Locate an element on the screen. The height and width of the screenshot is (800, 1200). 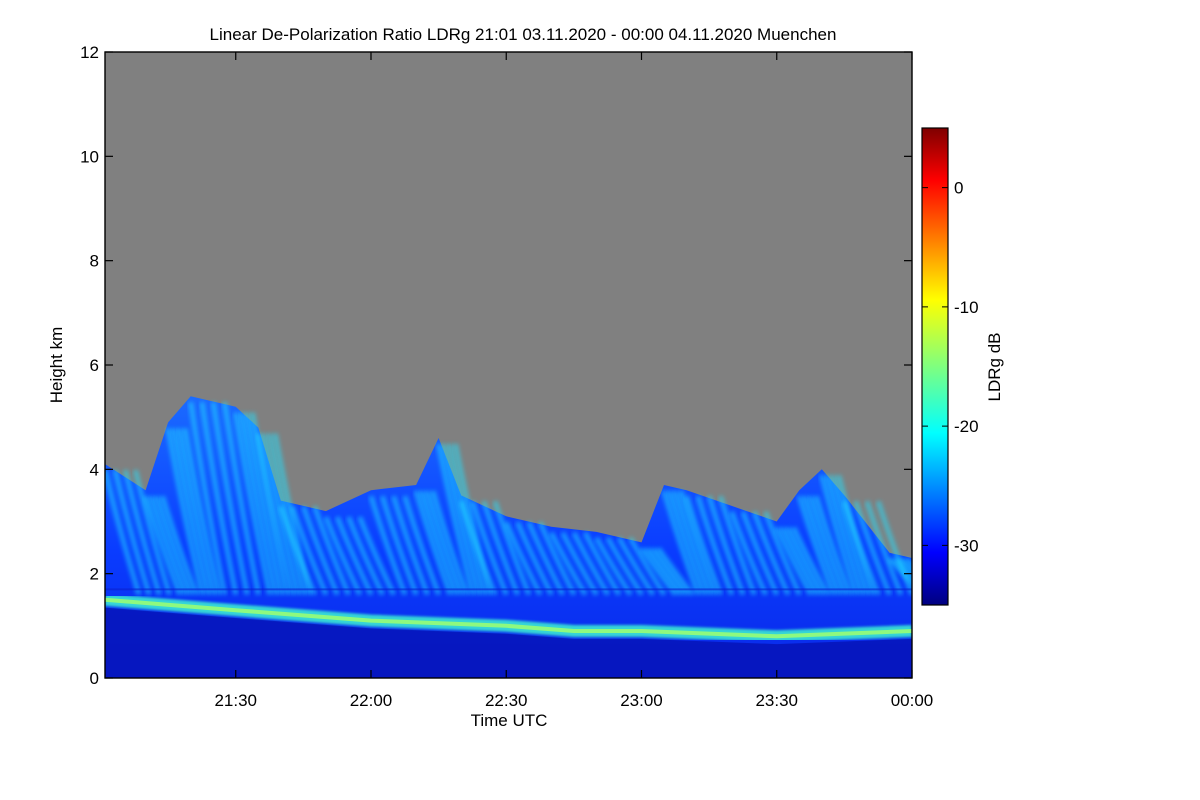
colorbar-gradient is located at coordinates (935, 366).